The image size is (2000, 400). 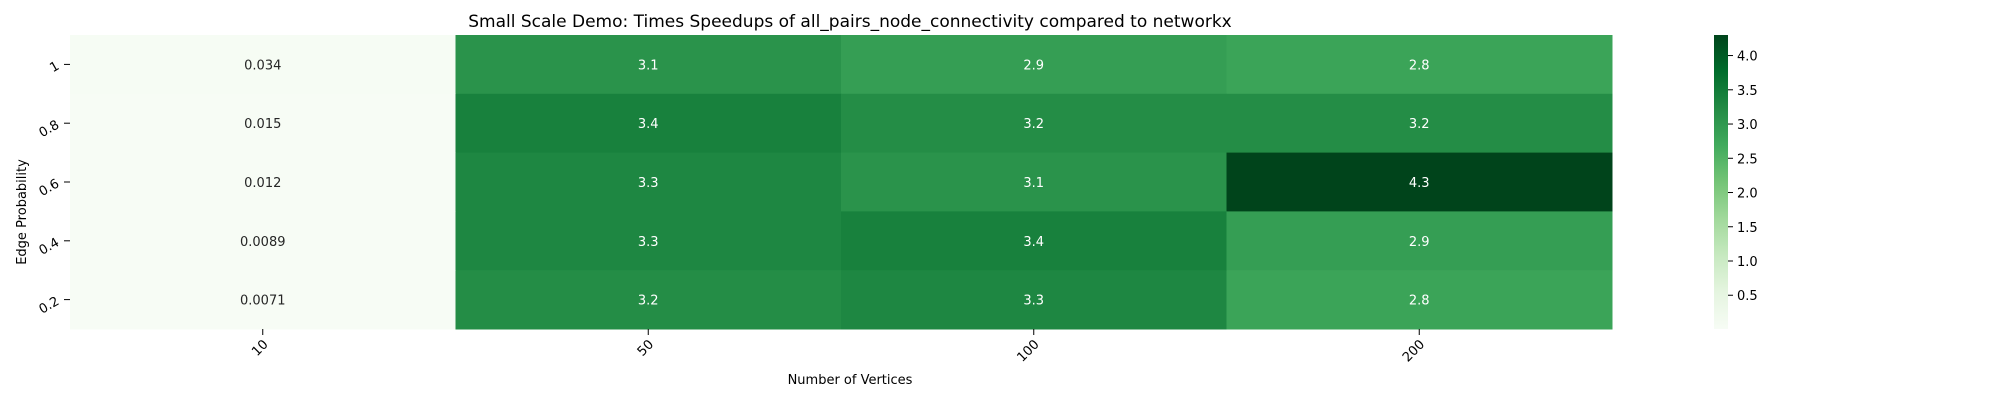 I want to click on y-axis: 1 0.8 0.6 0.4 0.2, so click(x=53, y=188).